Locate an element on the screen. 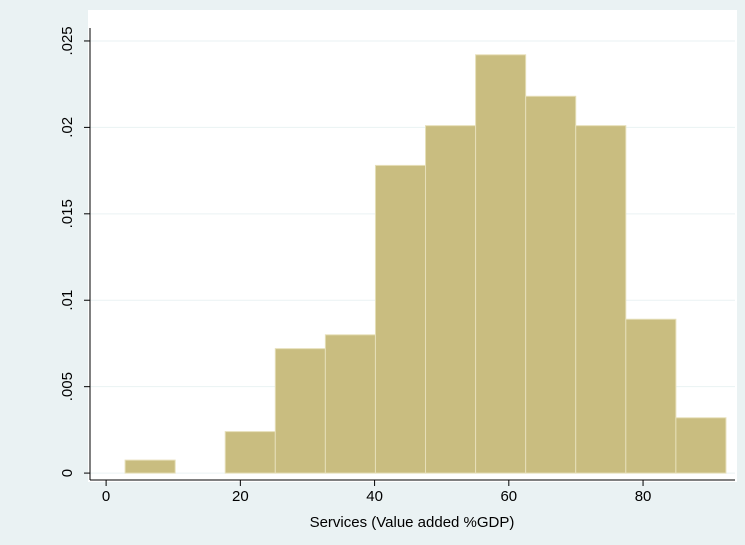 This screenshot has width=745, height=545. x-tick-label: 40 is located at coordinates (374, 496).